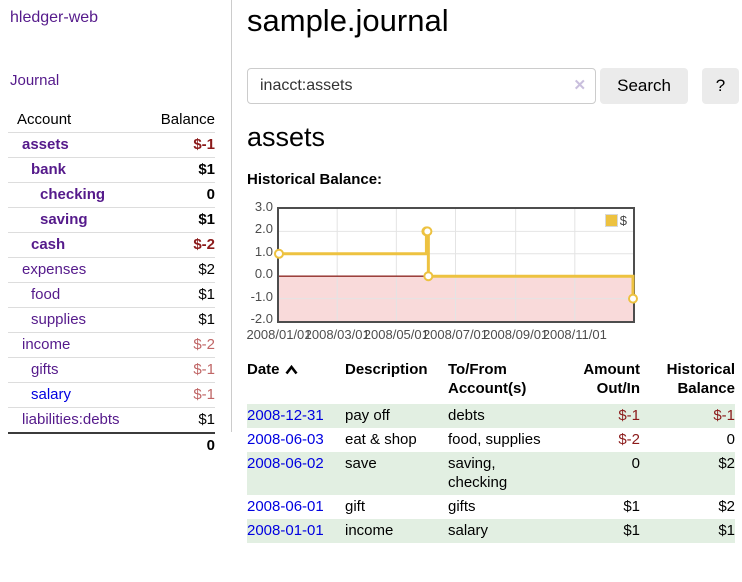 This screenshot has height=582, width=742. What do you see at coordinates (181, 145) in the screenshot?
I see `account-balance: $-1` at bounding box center [181, 145].